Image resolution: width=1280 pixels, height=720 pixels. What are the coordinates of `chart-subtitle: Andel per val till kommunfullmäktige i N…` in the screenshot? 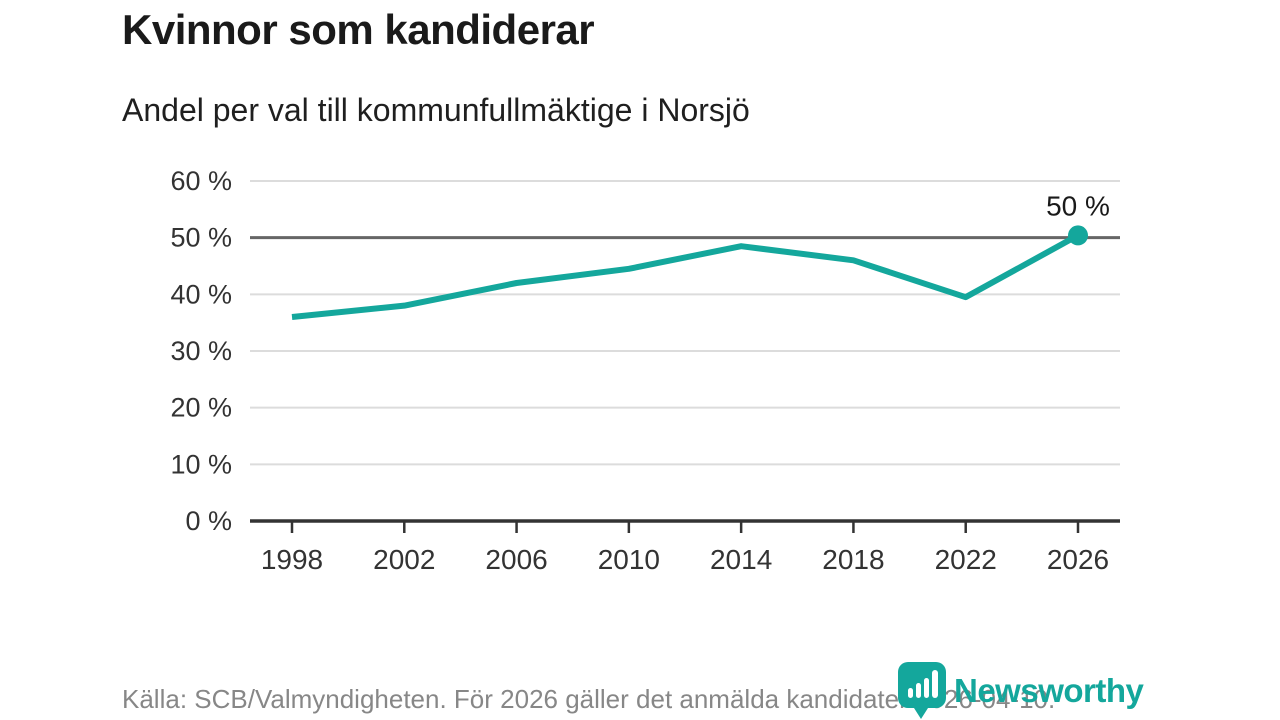 It's located at (436, 110).